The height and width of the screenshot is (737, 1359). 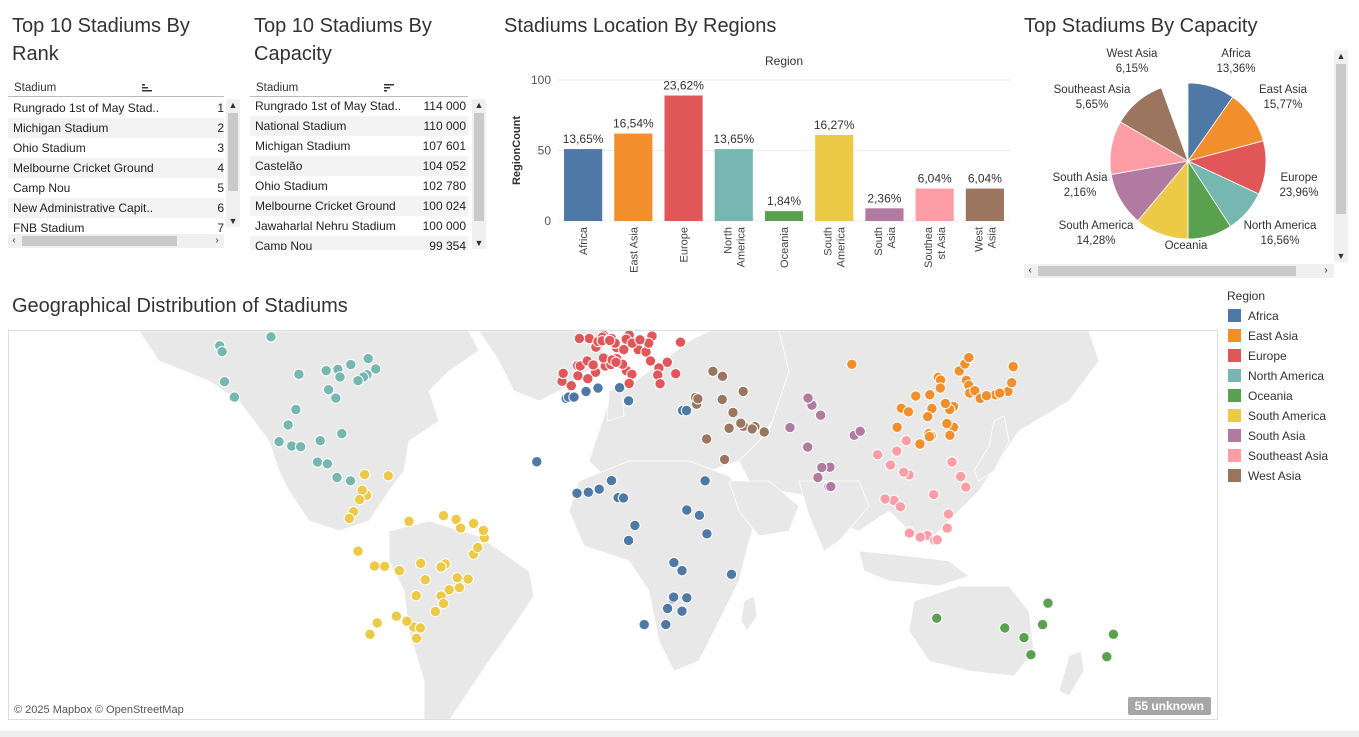 I want to click on bar-south-america, so click(x=834, y=177).